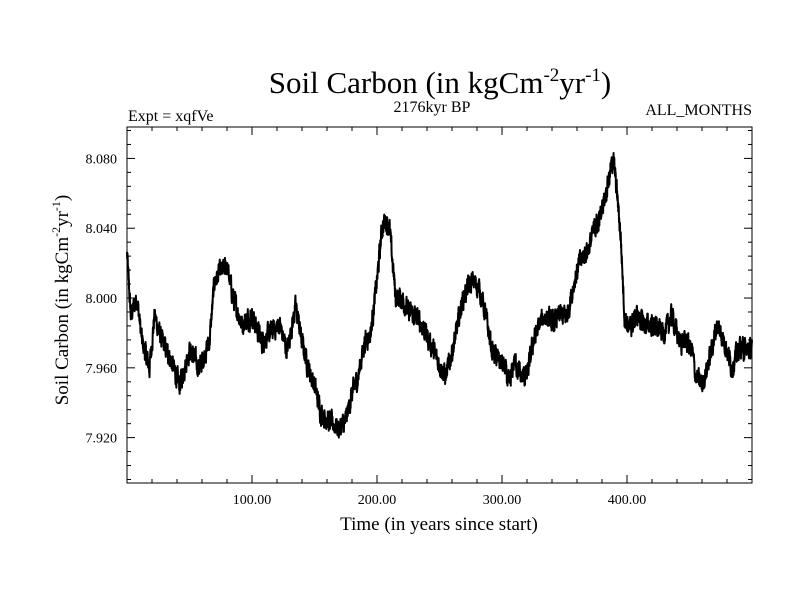 This screenshot has height=600, width=800. I want to click on x-tick-label: 300.00, so click(502, 500).